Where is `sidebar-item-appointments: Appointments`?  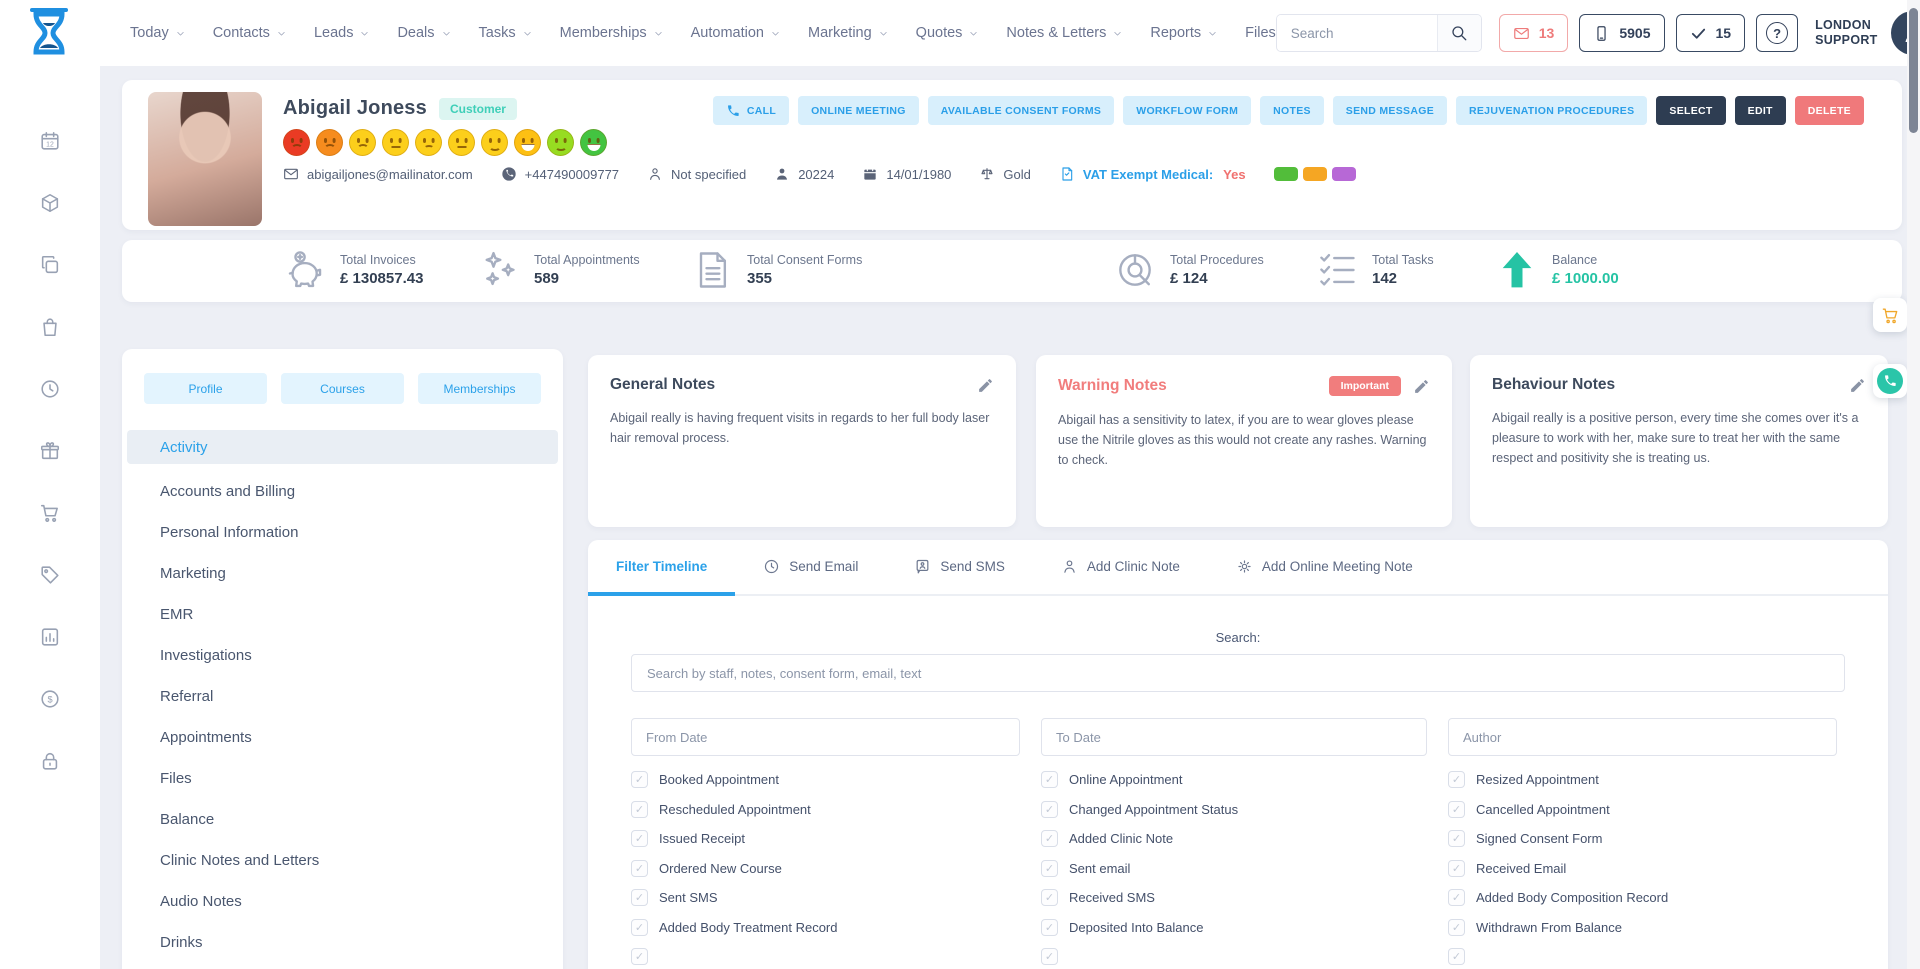 sidebar-item-appointments: Appointments is located at coordinates (206, 737).